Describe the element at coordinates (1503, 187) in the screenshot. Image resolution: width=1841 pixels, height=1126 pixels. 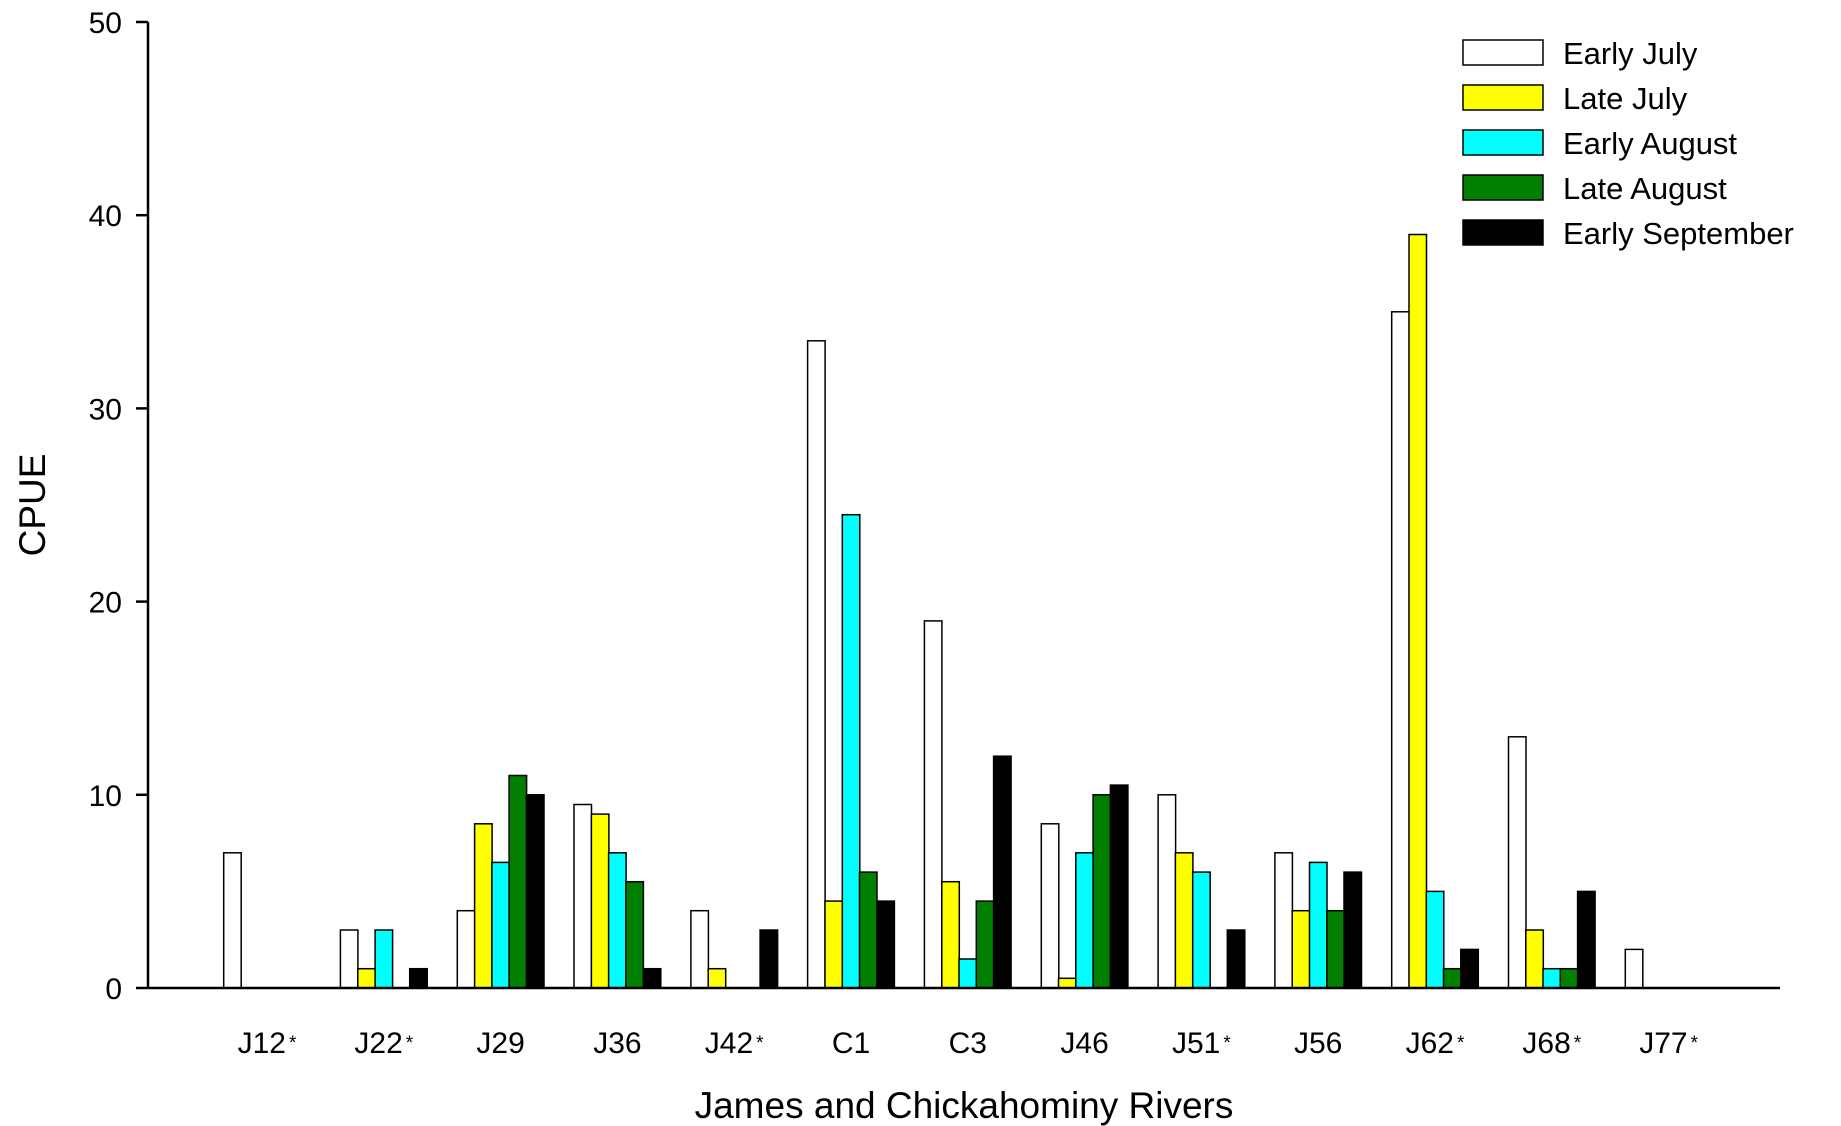
I see `legend-swatch-late-august` at that location.